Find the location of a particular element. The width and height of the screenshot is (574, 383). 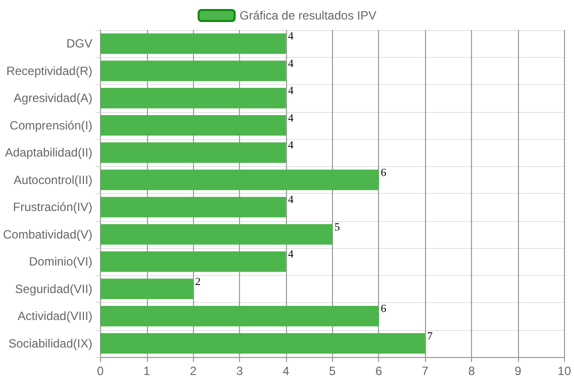

y-tick-label: Seguridad(VII) is located at coordinates (53, 289).